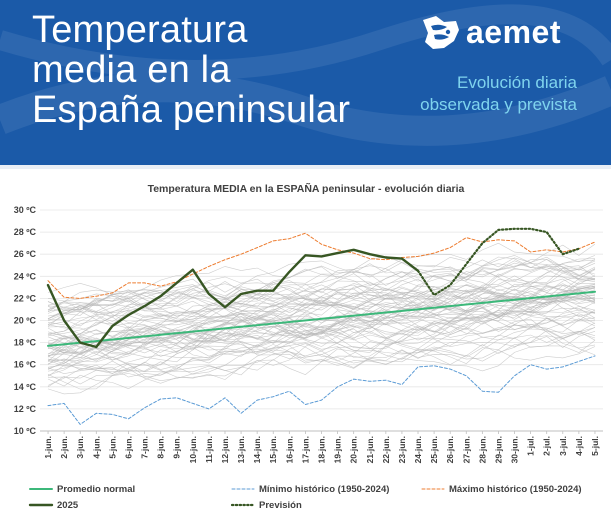 The height and width of the screenshot is (524, 611). Describe the element at coordinates (370, 449) in the screenshot. I see `x-tick-label: 21-jun.` at that location.